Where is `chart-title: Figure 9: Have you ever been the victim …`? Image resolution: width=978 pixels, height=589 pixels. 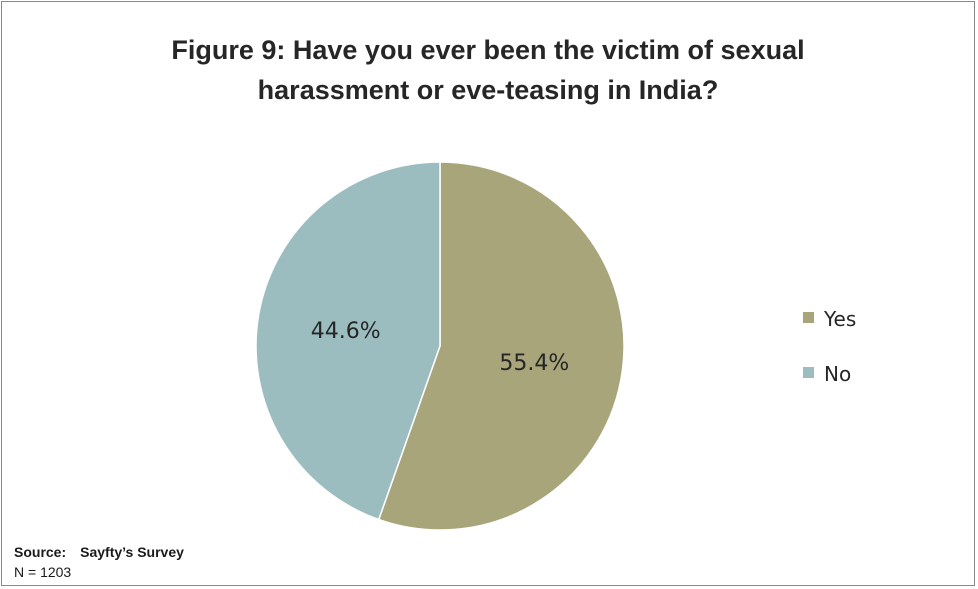
chart-title: Figure 9: Have you ever been the victim … is located at coordinates (488, 70).